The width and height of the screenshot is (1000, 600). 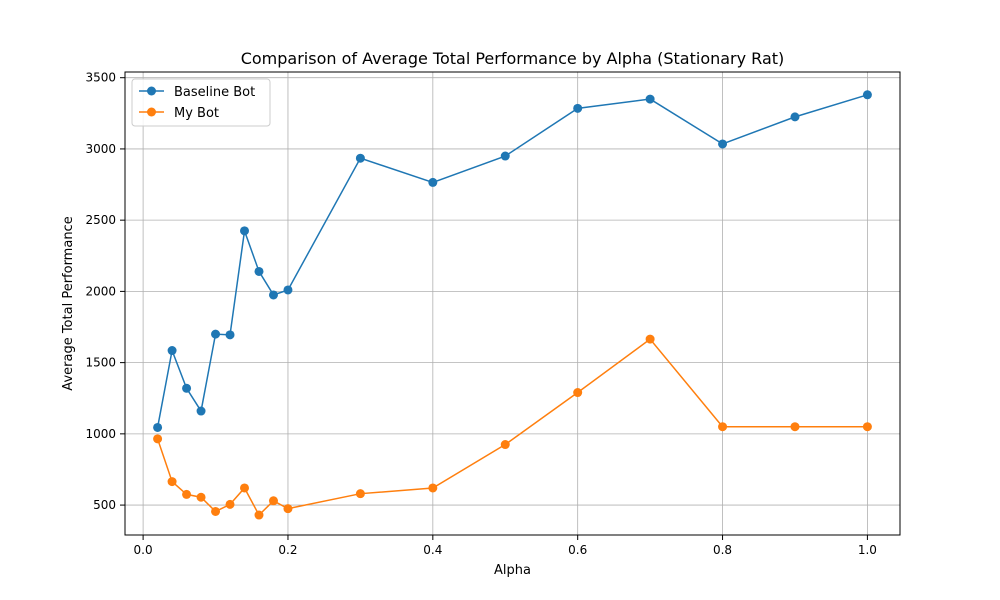 I want to click on legend: Baseline Bot My Bot, so click(x=201, y=102).